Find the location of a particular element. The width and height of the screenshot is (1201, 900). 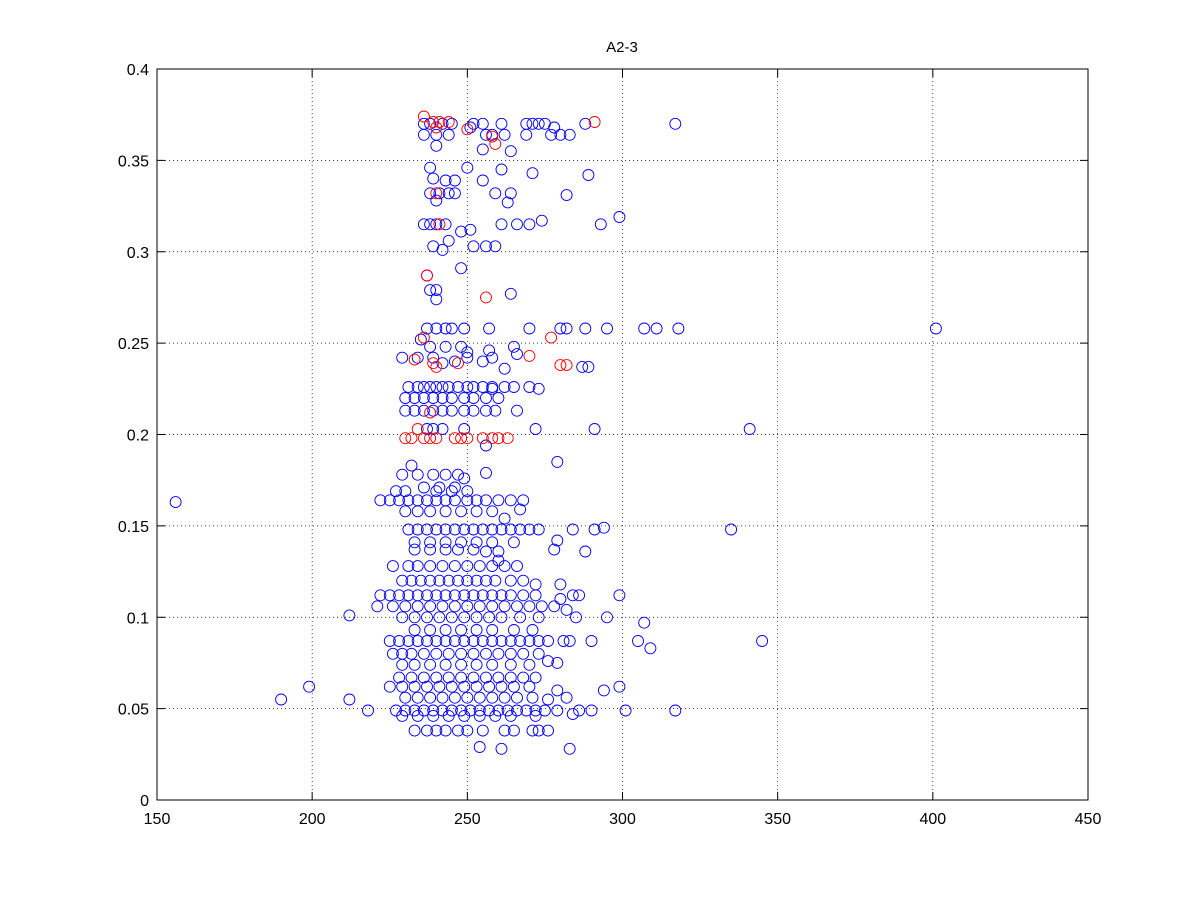

x-tick-label: 150 is located at coordinates (157, 819).